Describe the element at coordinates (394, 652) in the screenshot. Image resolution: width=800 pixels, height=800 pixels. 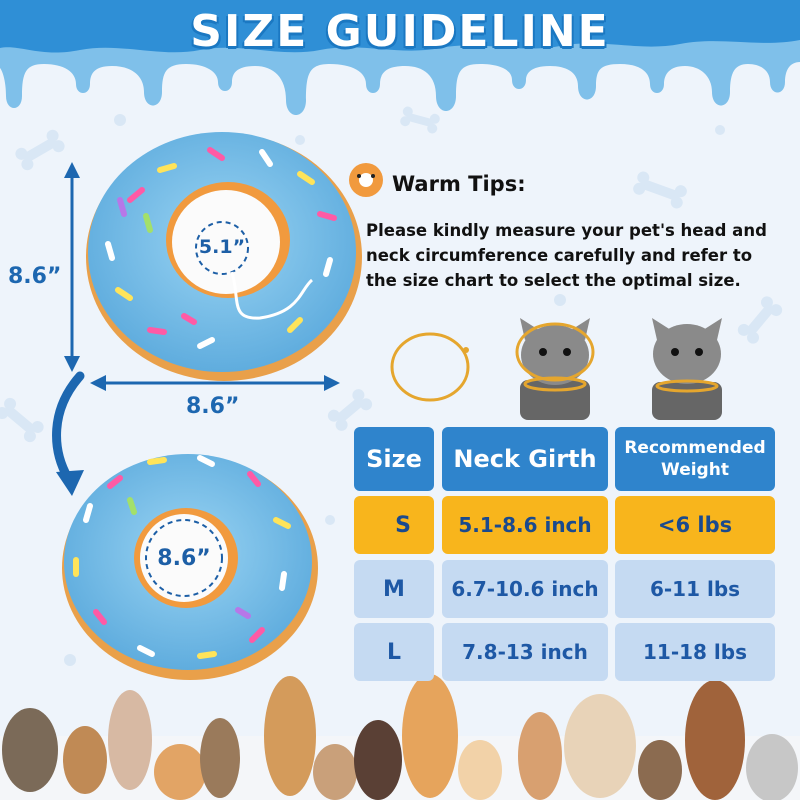
I see `row-l-size: L` at that location.